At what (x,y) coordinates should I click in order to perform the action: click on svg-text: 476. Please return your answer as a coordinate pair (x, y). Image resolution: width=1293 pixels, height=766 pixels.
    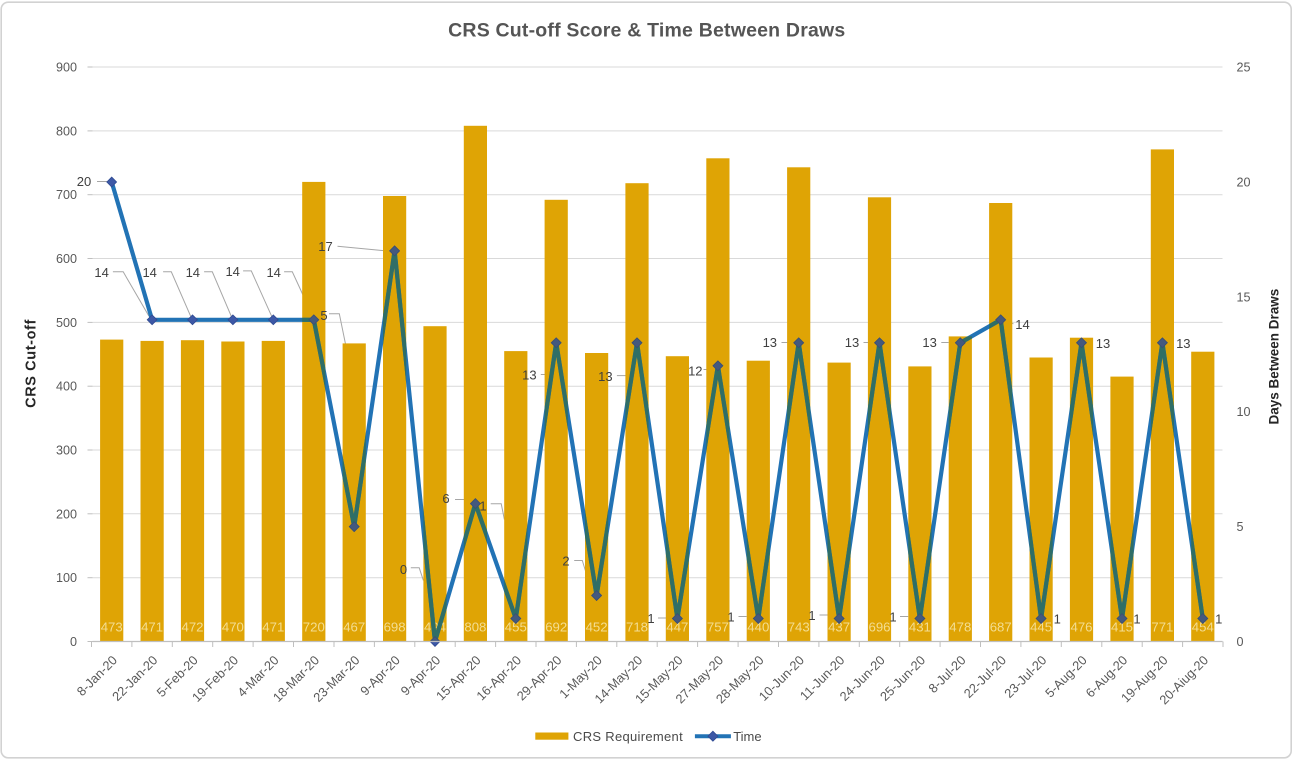
    Looking at the image, I should click on (1081, 627).